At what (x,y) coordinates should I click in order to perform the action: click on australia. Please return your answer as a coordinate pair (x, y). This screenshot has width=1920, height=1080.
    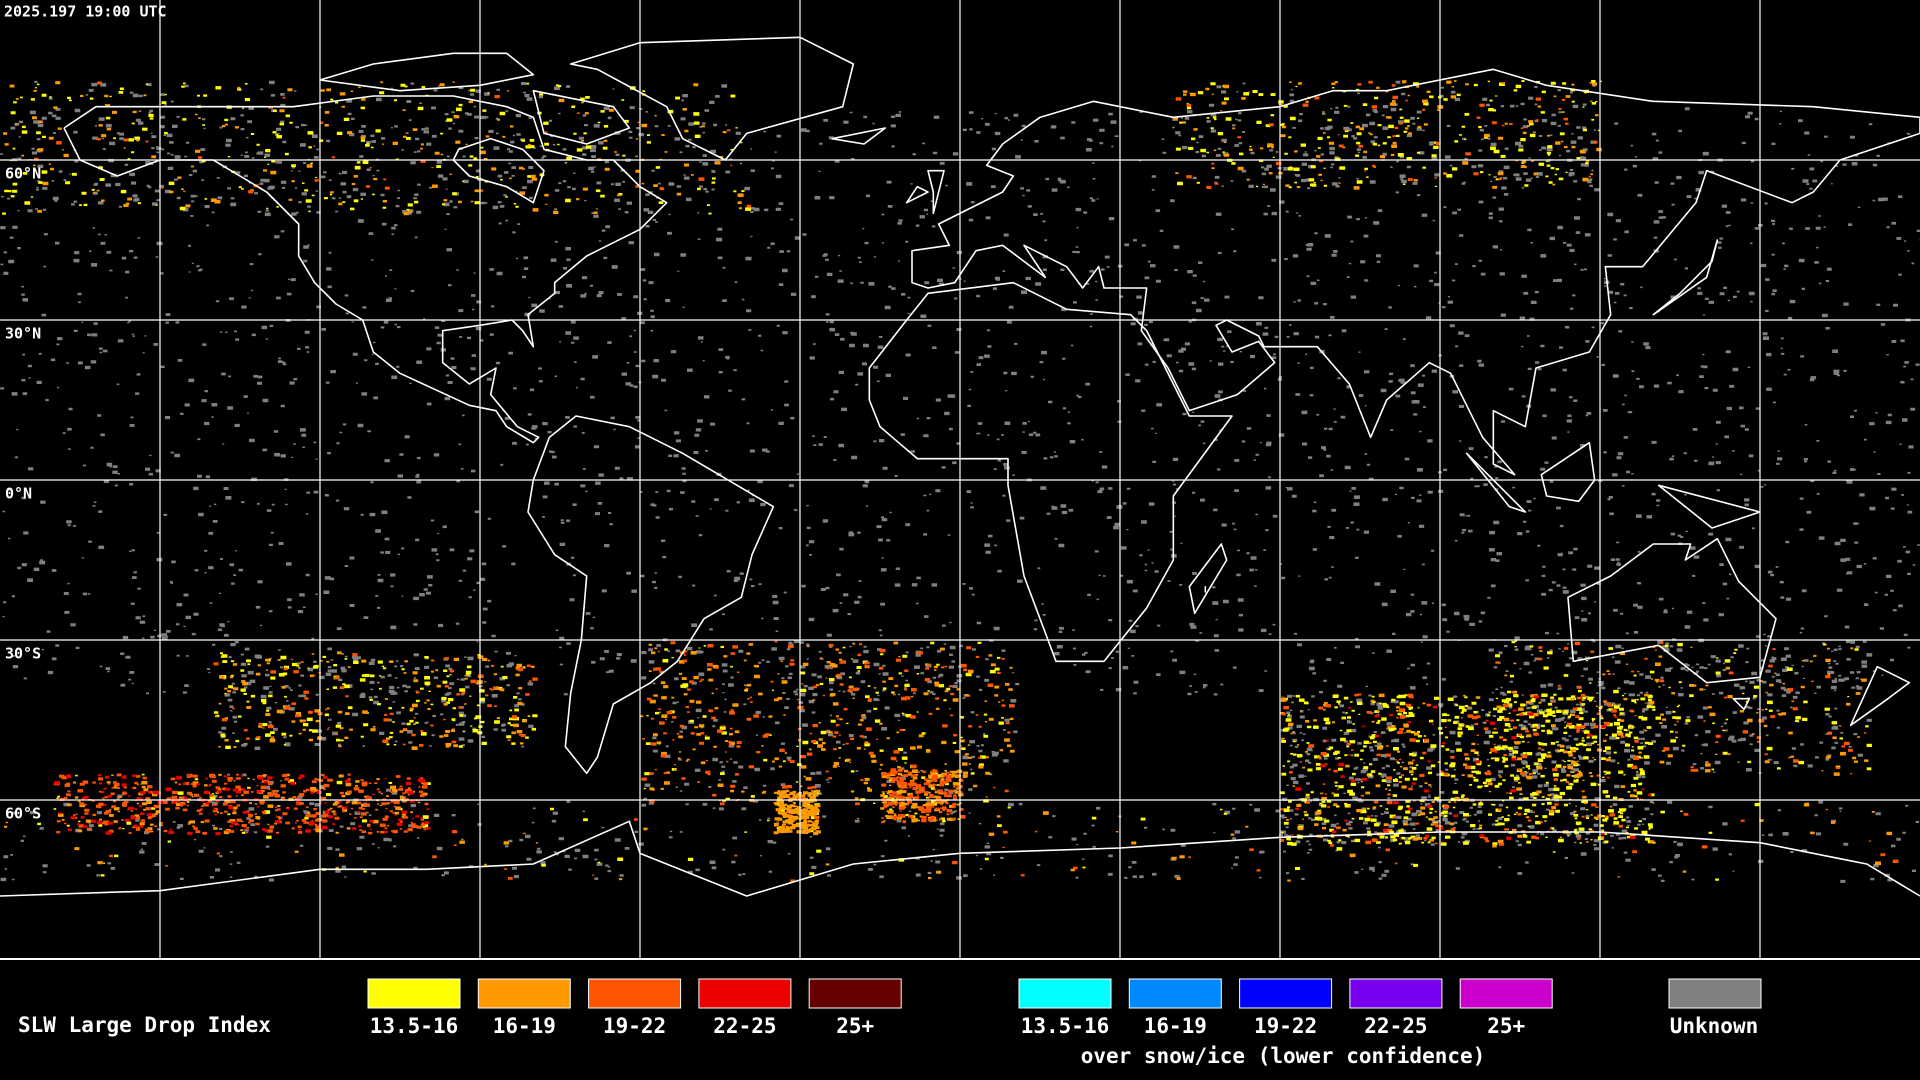
    Looking at the image, I should click on (1672, 624).